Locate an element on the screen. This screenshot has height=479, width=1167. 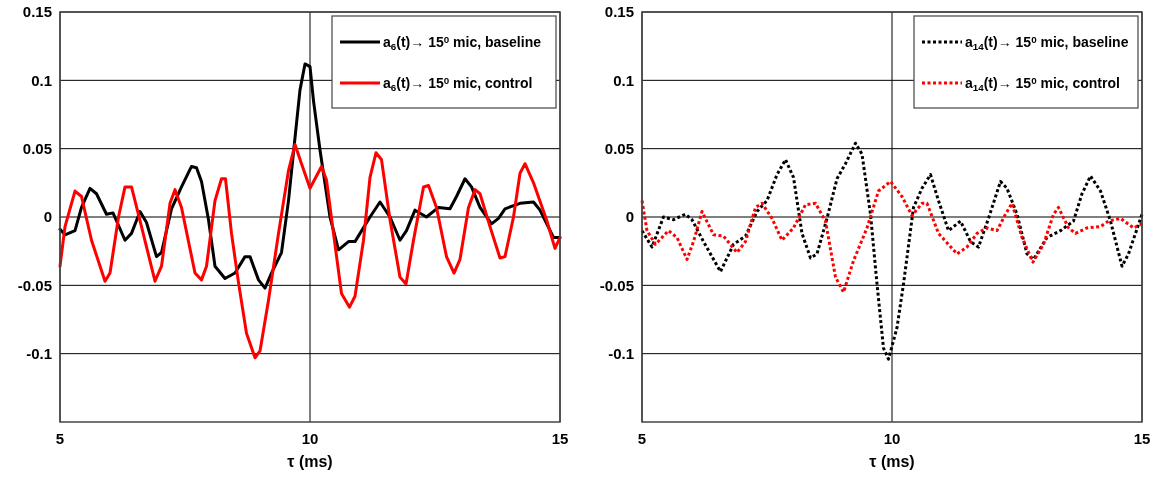
line-series is located at coordinates (892, 236).